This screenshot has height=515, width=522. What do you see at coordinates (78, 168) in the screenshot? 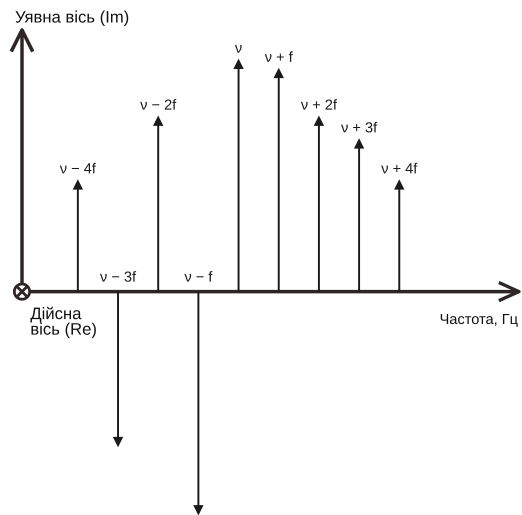
I see `x-tick-label: ν − 4f` at bounding box center [78, 168].